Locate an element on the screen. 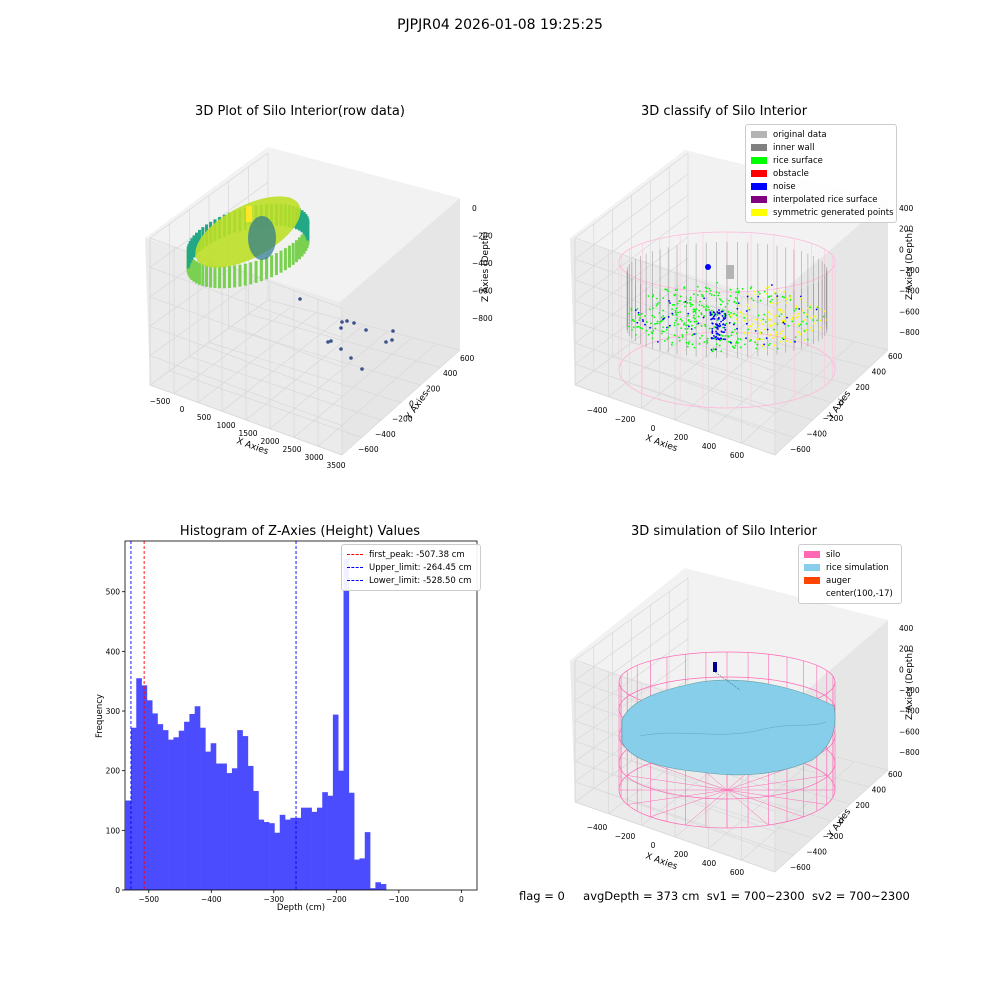 The image size is (1000, 1000). tick-label: −500 is located at coordinates (160, 401).